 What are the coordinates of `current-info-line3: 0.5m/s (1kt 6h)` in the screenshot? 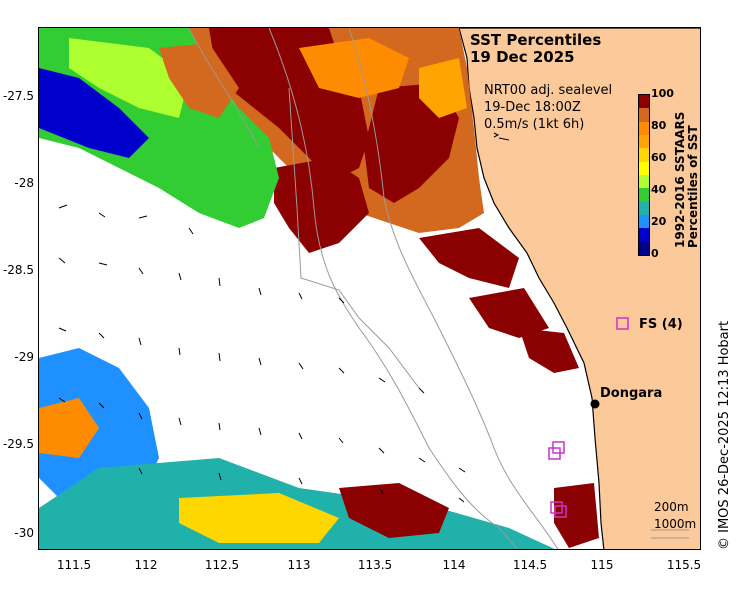 It's located at (534, 124).